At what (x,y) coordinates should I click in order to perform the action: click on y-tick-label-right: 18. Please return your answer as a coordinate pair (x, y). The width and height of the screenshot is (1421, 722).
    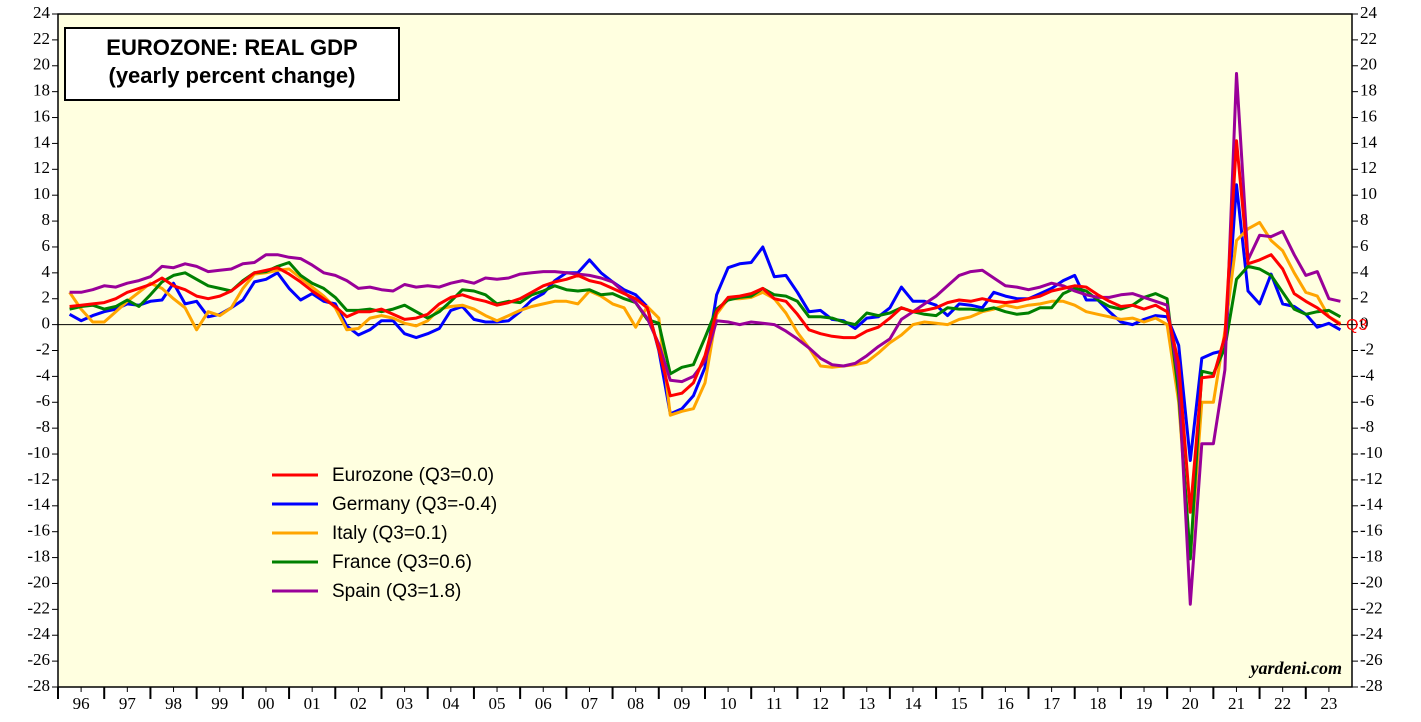
    Looking at the image, I should click on (1368, 90).